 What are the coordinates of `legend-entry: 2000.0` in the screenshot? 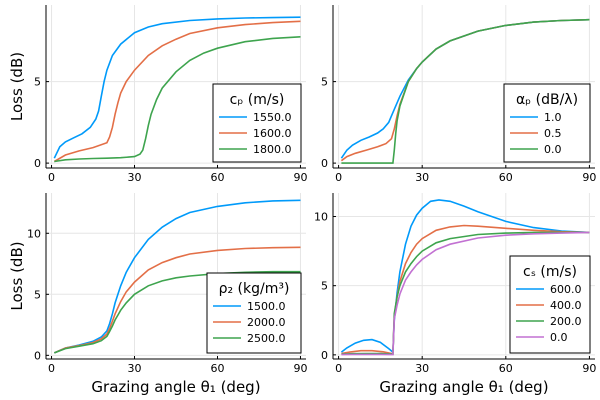 It's located at (266, 322).